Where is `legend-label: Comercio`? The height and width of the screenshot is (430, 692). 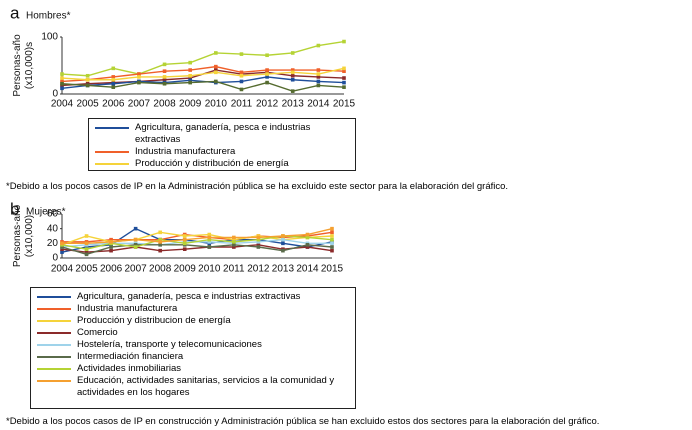
legend-label: Comercio is located at coordinates (97, 332).